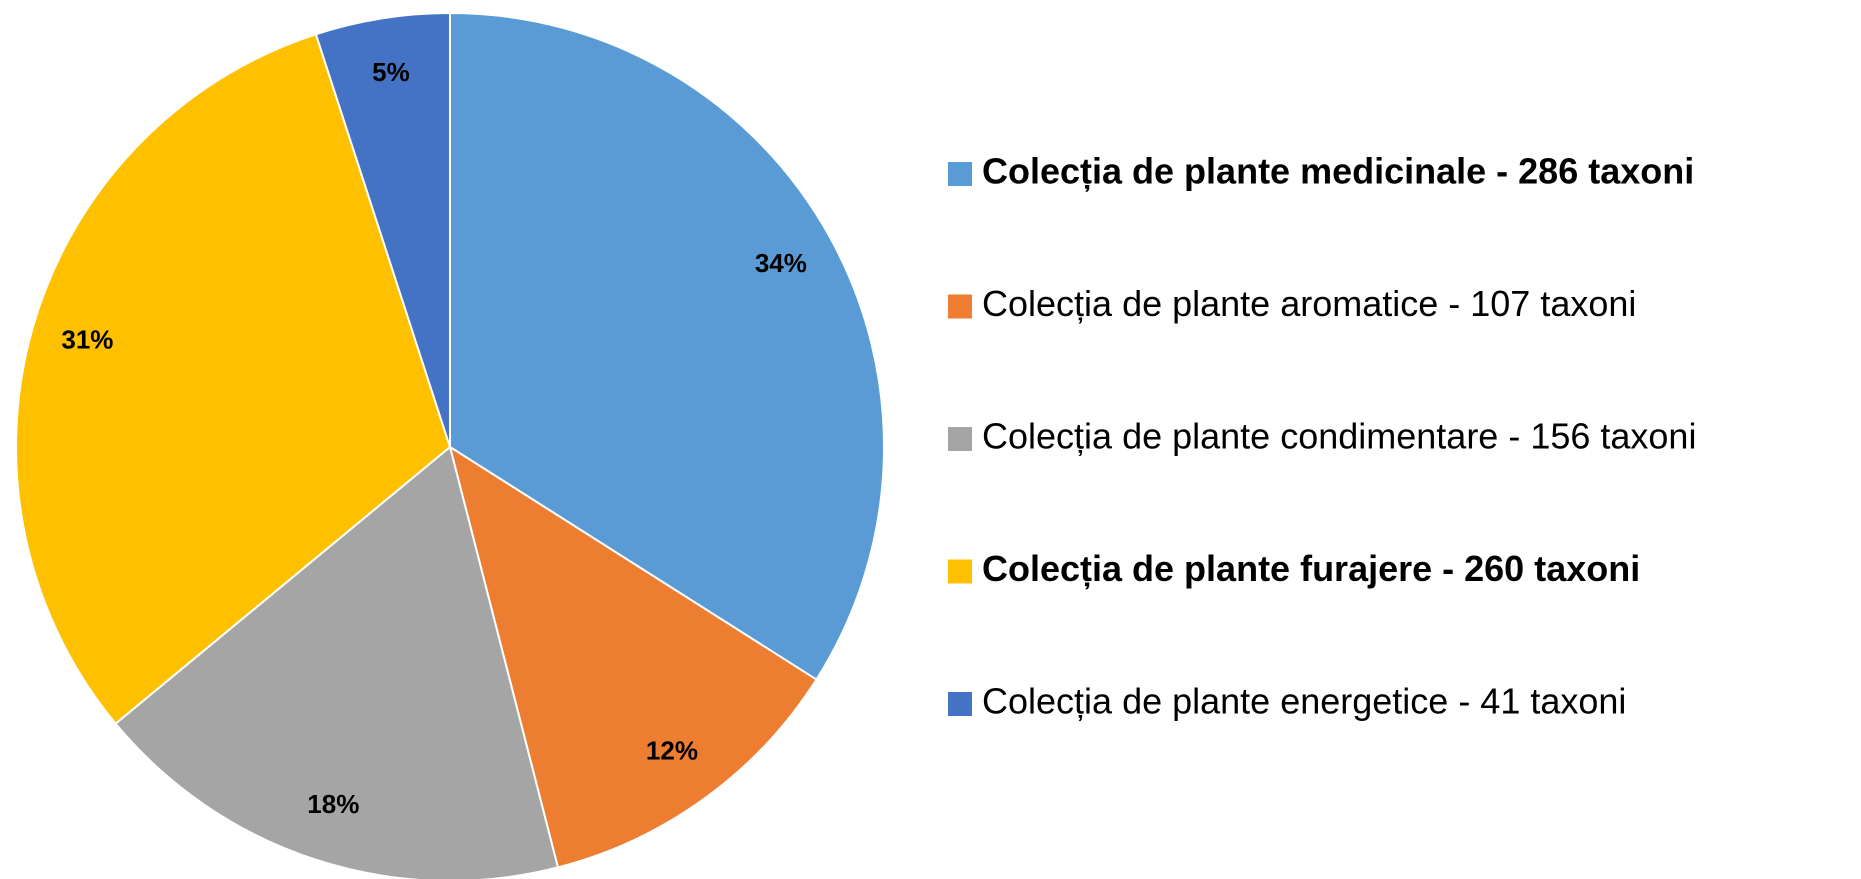 This screenshot has width=1861, height=879. I want to click on legend-label: Colecția de plante furajere - 260 taxoni, so click(1311, 569).